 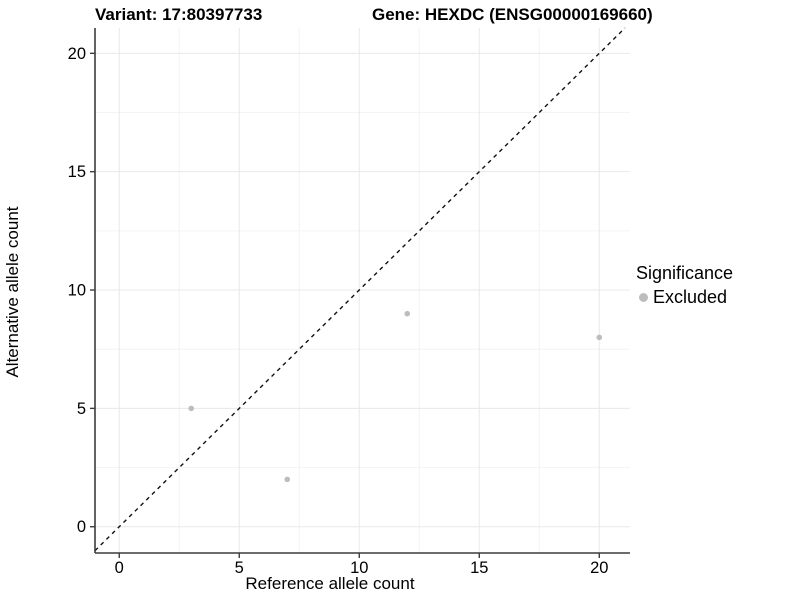 I want to click on variant-title: Variant: 17:80397733, so click(x=179, y=14).